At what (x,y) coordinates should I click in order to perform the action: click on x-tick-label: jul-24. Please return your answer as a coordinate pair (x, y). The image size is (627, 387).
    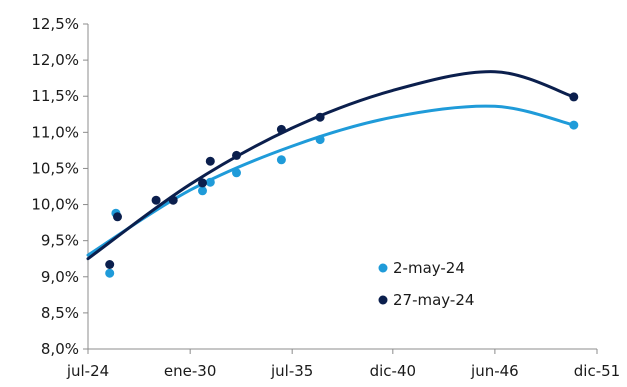
    Looking at the image, I should click on (87, 371).